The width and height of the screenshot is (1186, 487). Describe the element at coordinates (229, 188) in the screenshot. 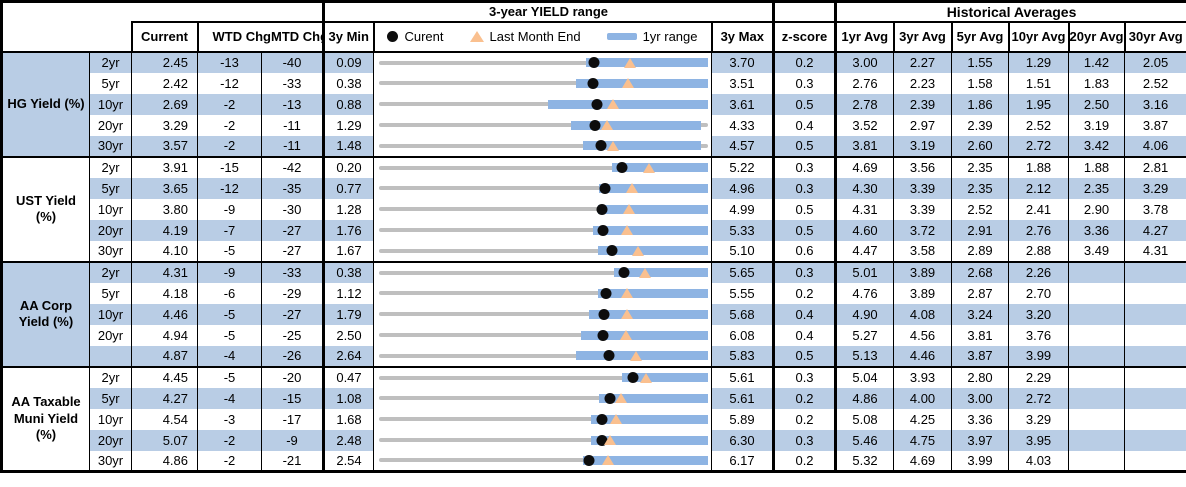

I see `wtd-chg-value: -12` at that location.